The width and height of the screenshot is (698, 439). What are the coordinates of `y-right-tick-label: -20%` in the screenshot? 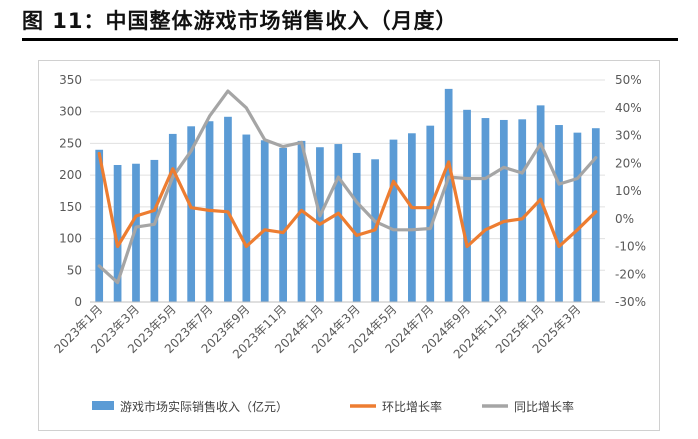 It's located at (630, 274).